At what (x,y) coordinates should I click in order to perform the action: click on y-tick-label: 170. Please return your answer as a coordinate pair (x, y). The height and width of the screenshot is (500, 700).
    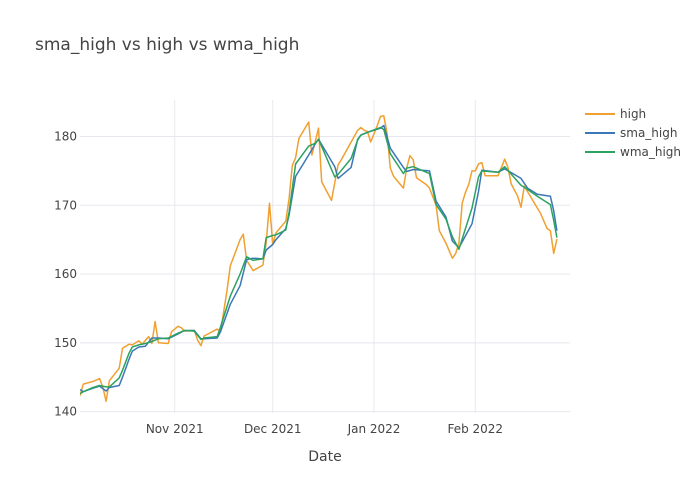
    Looking at the image, I should click on (65, 205).